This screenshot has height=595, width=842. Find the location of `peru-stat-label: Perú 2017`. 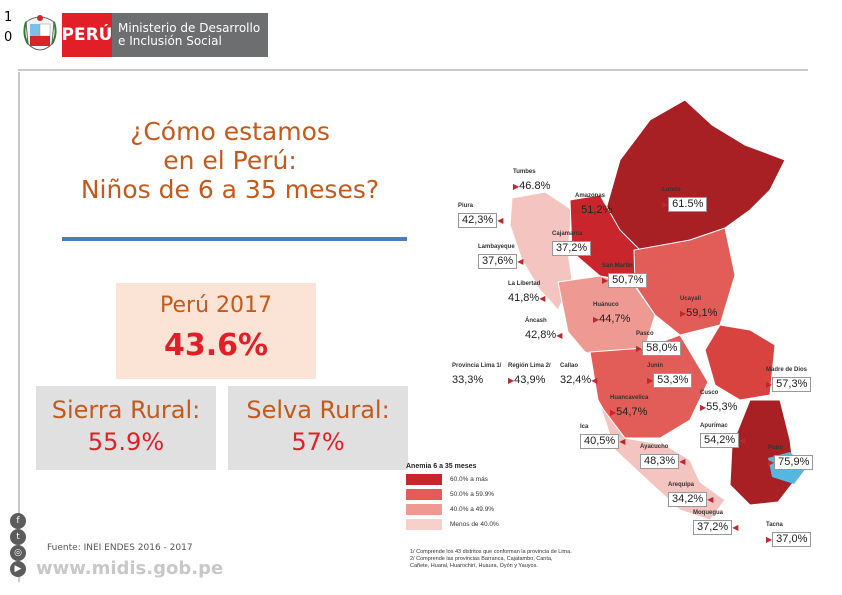

peru-stat-label: Perú 2017 is located at coordinates (216, 305).